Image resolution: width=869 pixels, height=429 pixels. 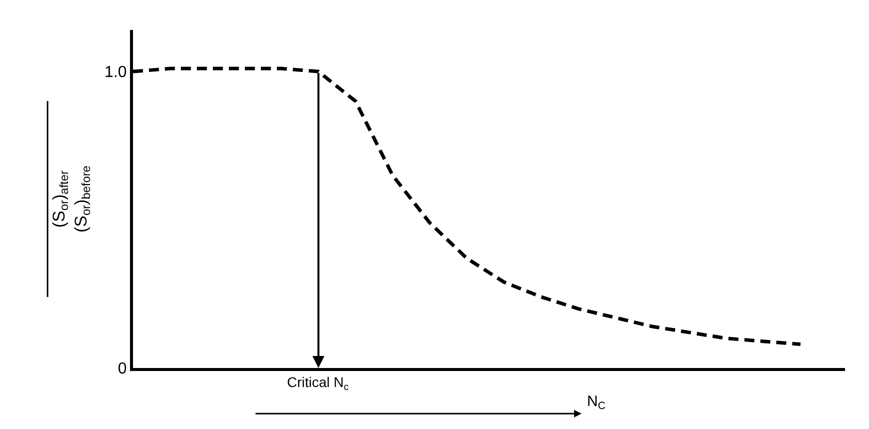 I want to click on x-axis-title: N$_{C}$, so click(x=596, y=402).